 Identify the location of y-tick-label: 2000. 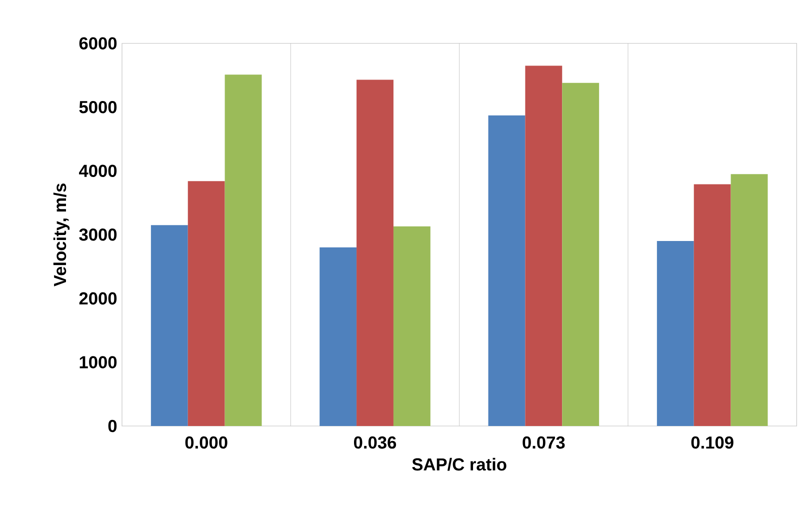
(98, 298).